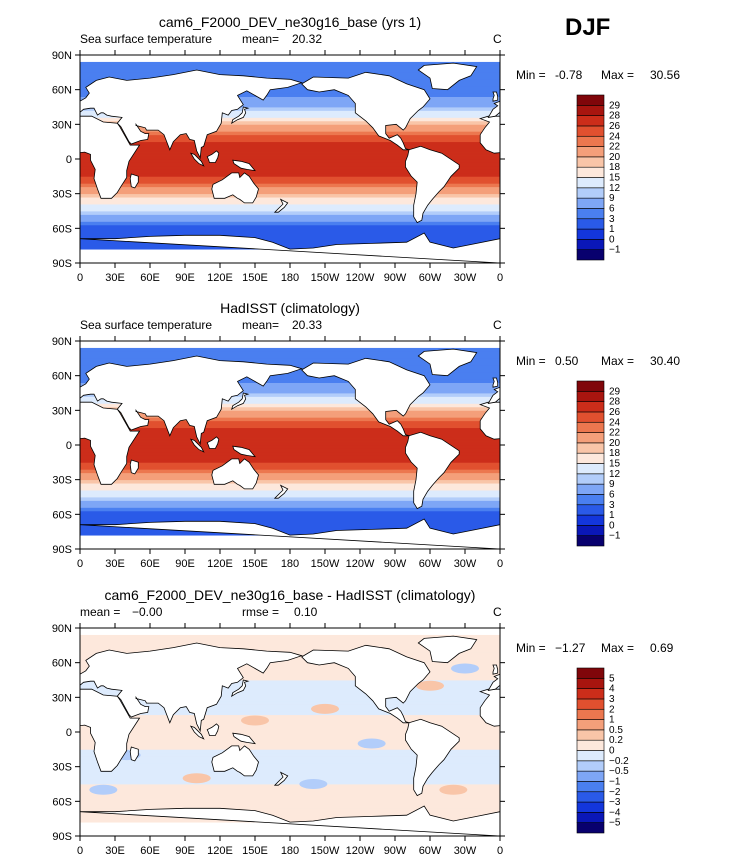 The height and width of the screenshot is (866, 733). I want to click on variable-label: Sea surface temperature, so click(146, 325).